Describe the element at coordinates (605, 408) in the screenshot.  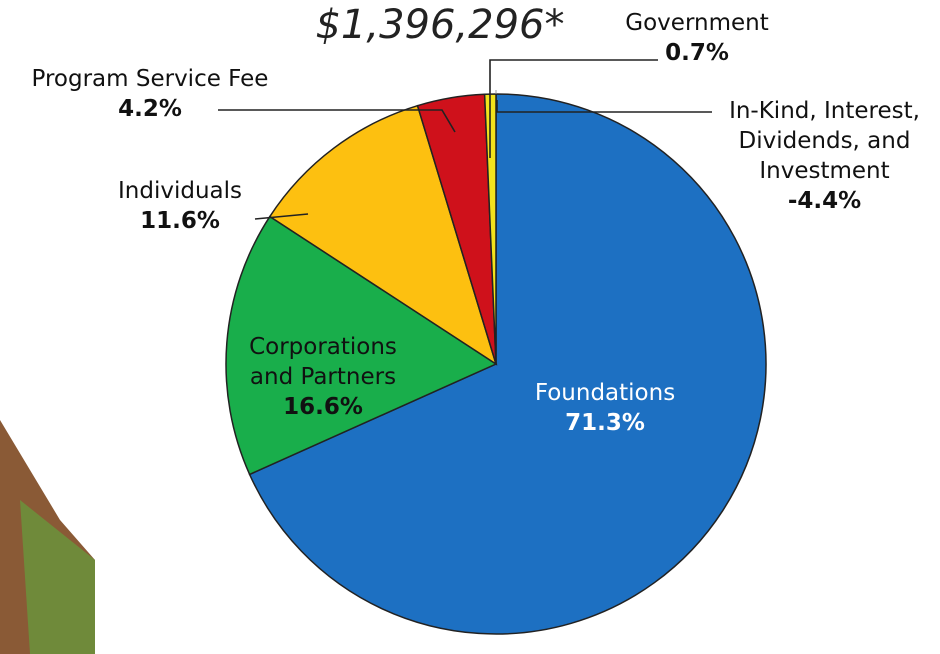
I see `slice-label: Foundations 71.3%` at that location.